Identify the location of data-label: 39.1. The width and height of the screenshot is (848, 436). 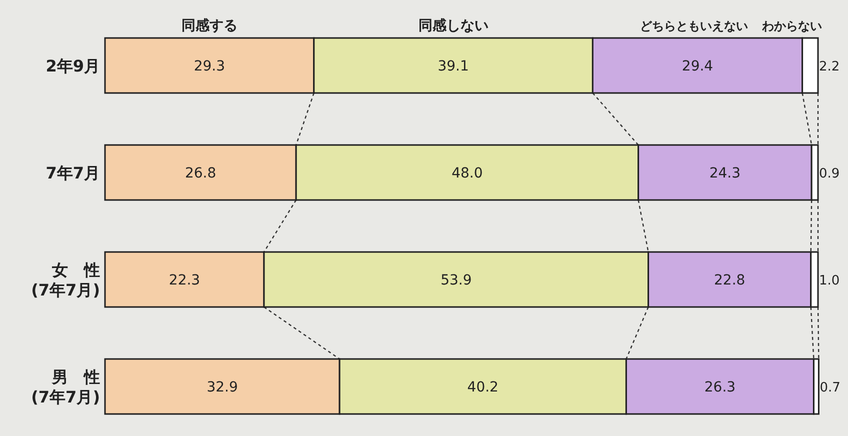
(453, 66).